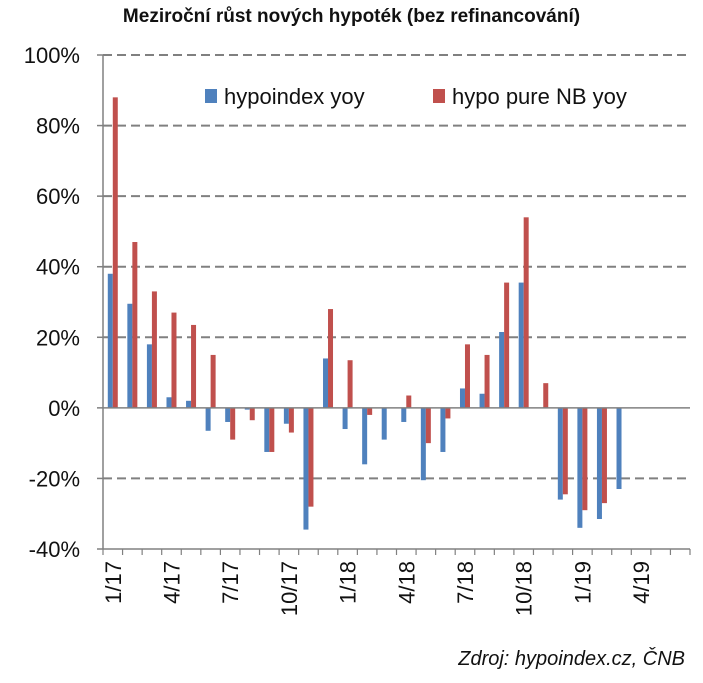 The height and width of the screenshot is (683, 703). Describe the element at coordinates (230, 582) in the screenshot. I see `x-tick-label: 7/17` at that location.